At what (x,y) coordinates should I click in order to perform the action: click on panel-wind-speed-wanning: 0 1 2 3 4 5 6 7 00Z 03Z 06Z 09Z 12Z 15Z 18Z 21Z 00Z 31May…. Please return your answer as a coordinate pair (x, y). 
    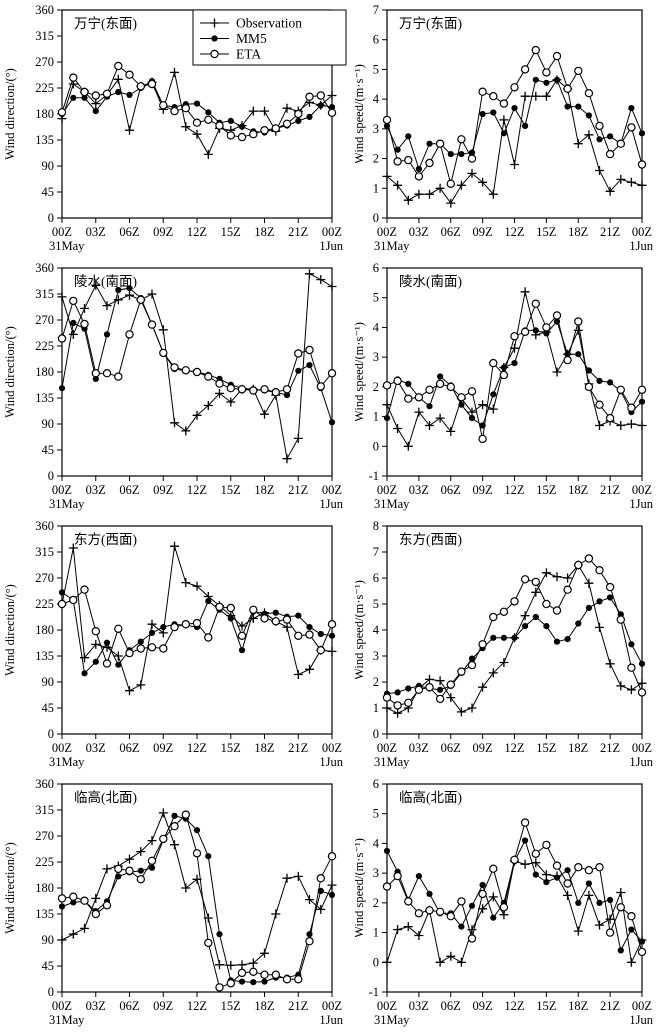
    Looking at the image, I should click on (506, 129).